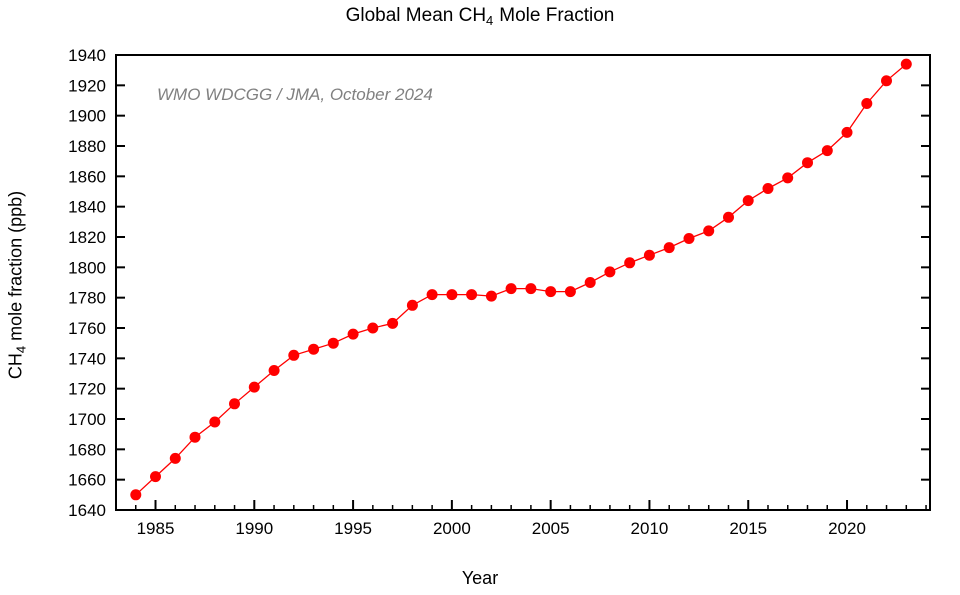  Describe the element at coordinates (87, 176) in the screenshot. I see `y-tick-label: 1860` at that location.